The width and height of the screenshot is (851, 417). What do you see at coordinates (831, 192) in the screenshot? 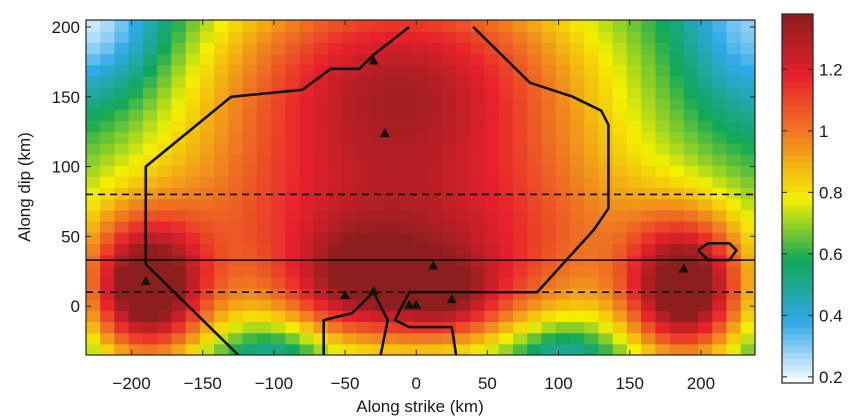
I see `colorbar-tick-label: 0.8` at bounding box center [831, 192].